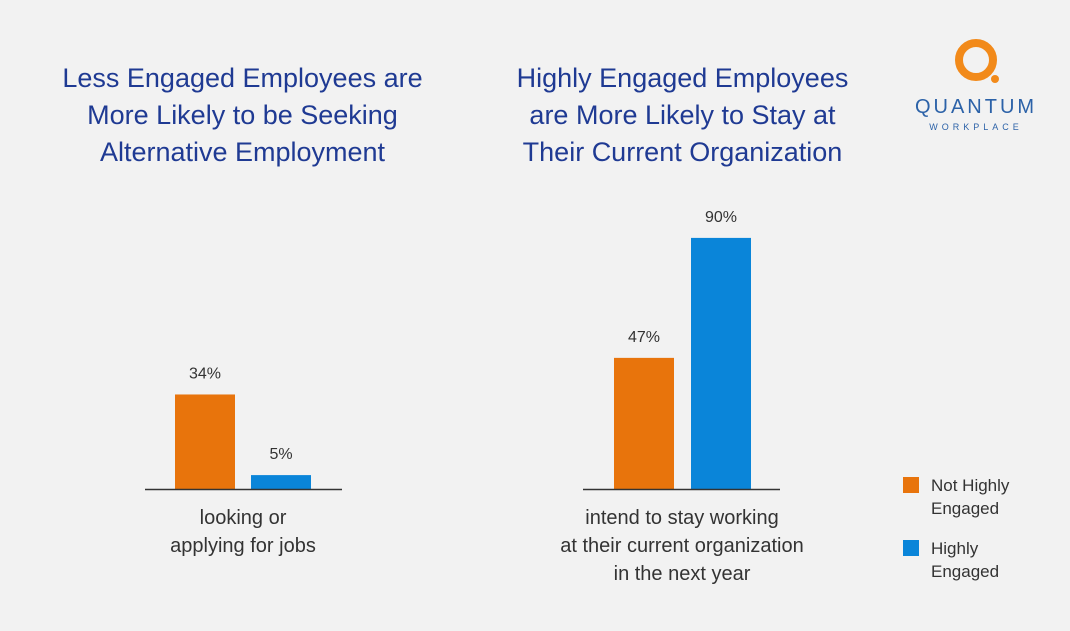  I want to click on category-label-chart1: looking or applying for jobs, so click(243, 532).